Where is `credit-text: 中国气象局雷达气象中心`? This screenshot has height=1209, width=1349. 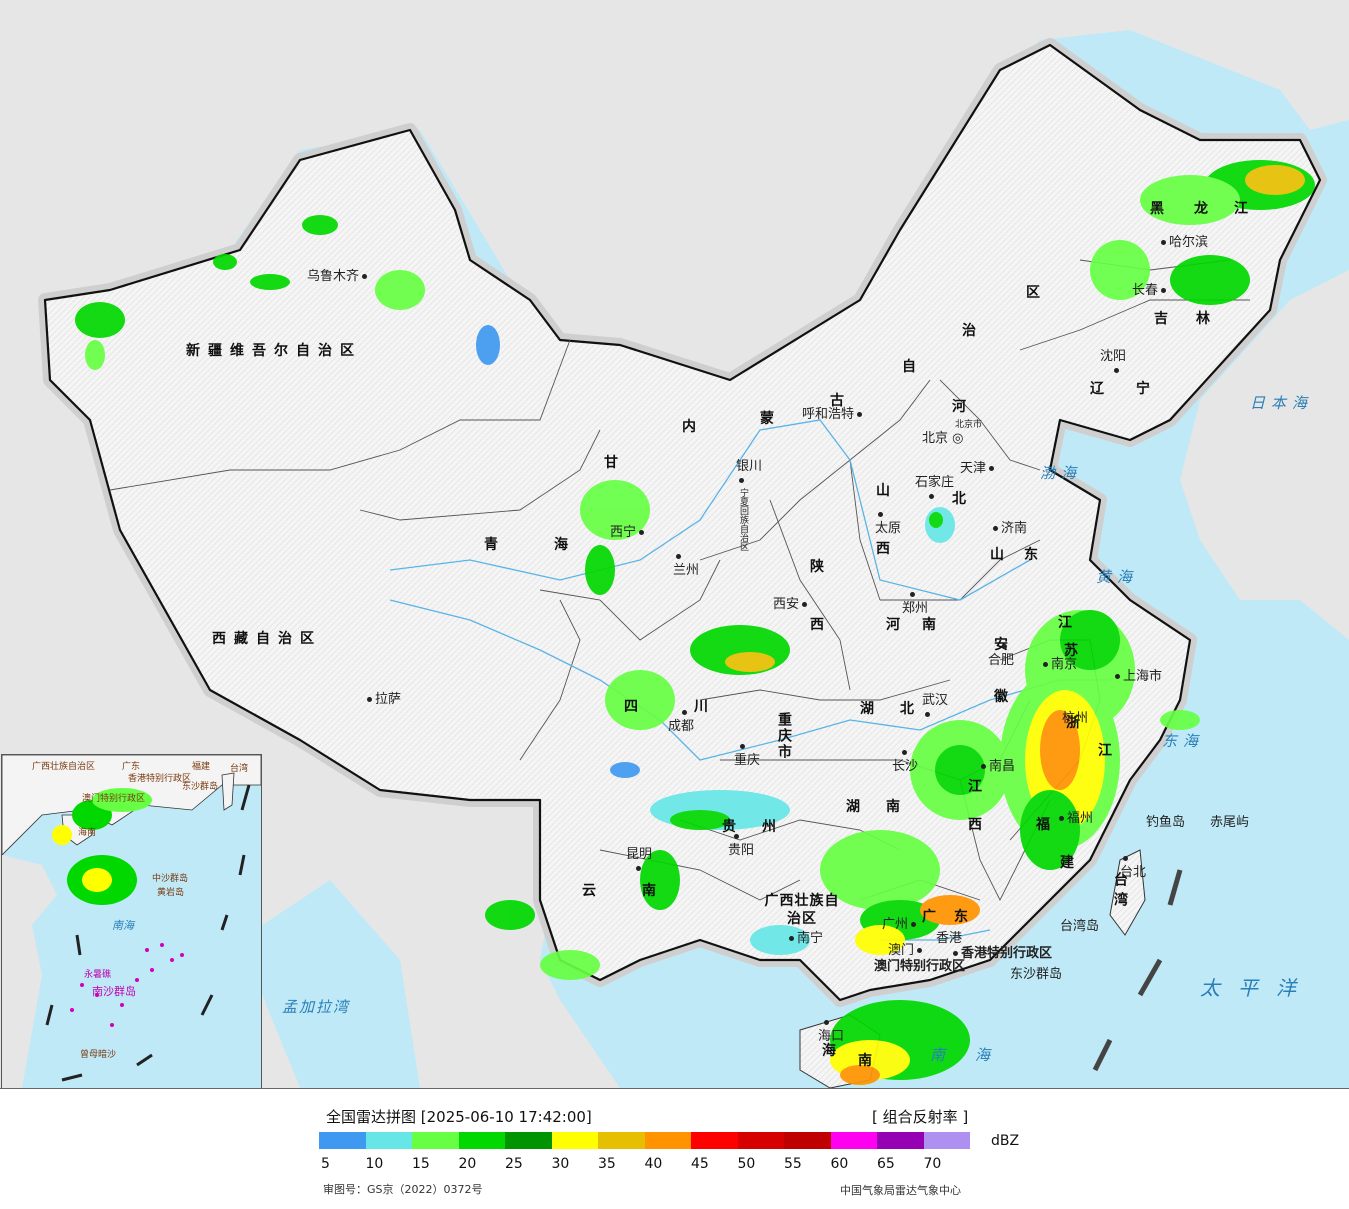 credit-text: 中国气象局雷达气象中心 is located at coordinates (900, 1190).